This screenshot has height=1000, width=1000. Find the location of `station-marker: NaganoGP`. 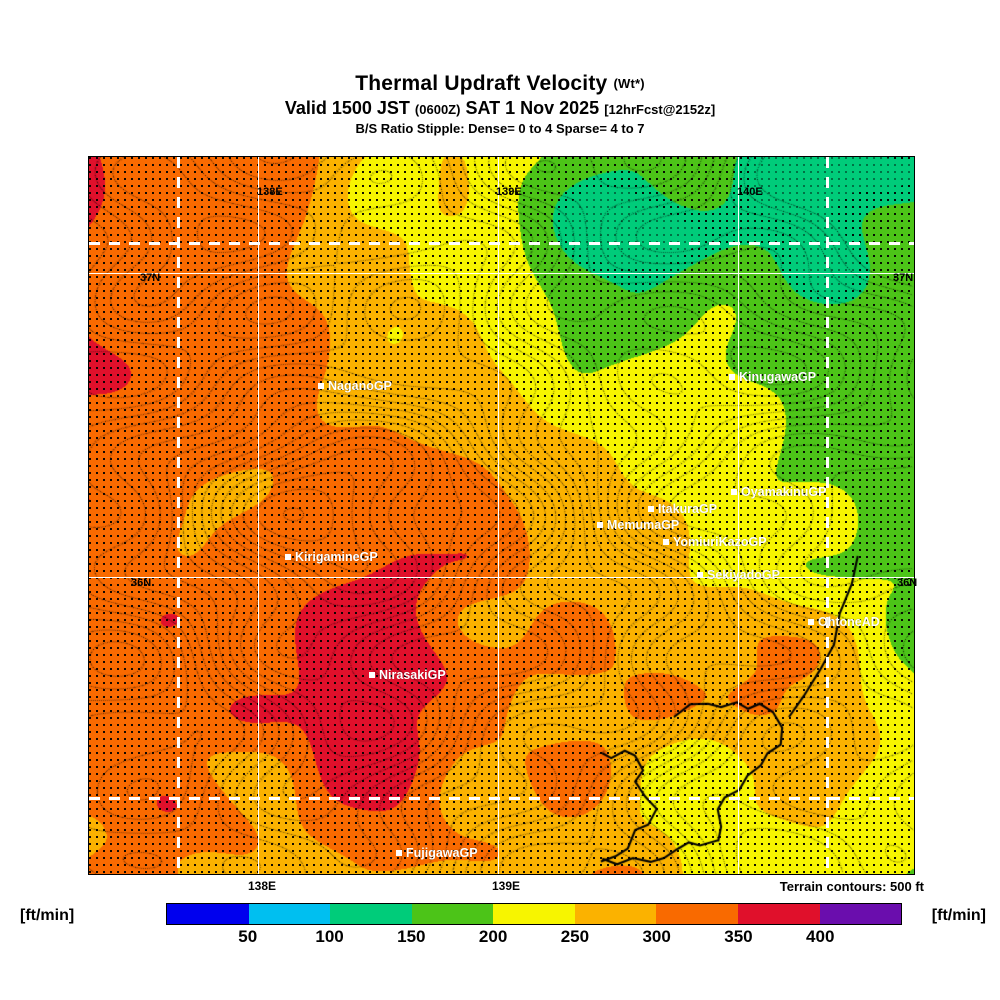

station-marker: NaganoGP is located at coordinates (355, 386).